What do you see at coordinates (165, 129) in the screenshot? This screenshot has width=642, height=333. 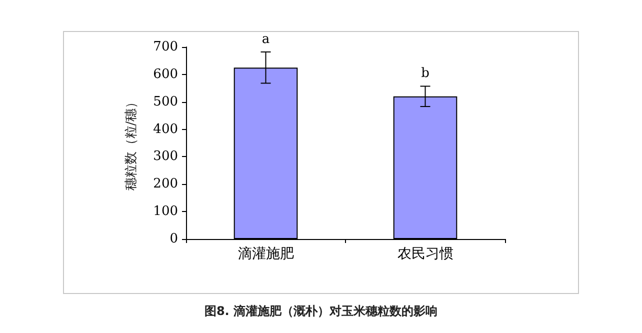 I see `y-tick-label: 400` at bounding box center [165, 129].